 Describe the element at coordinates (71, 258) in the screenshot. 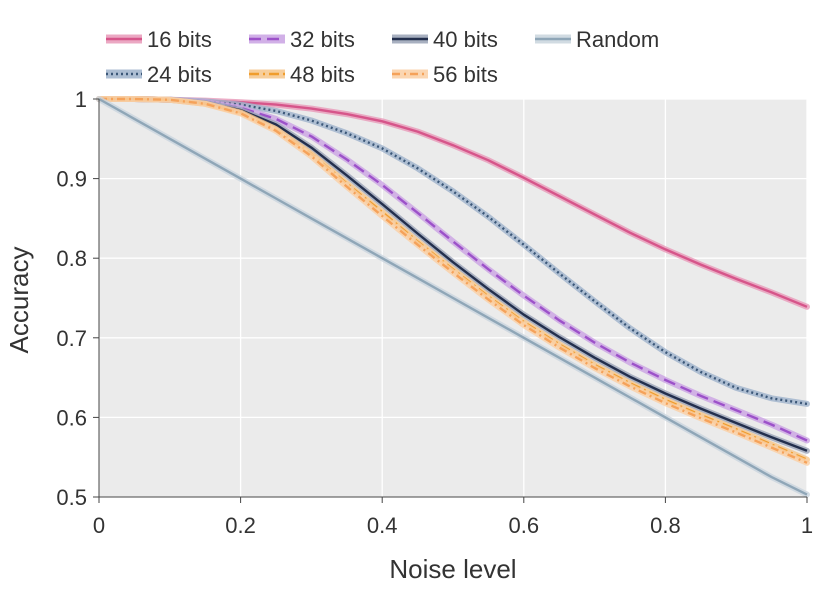

I see `y-tick-label-3: 0.8` at that location.